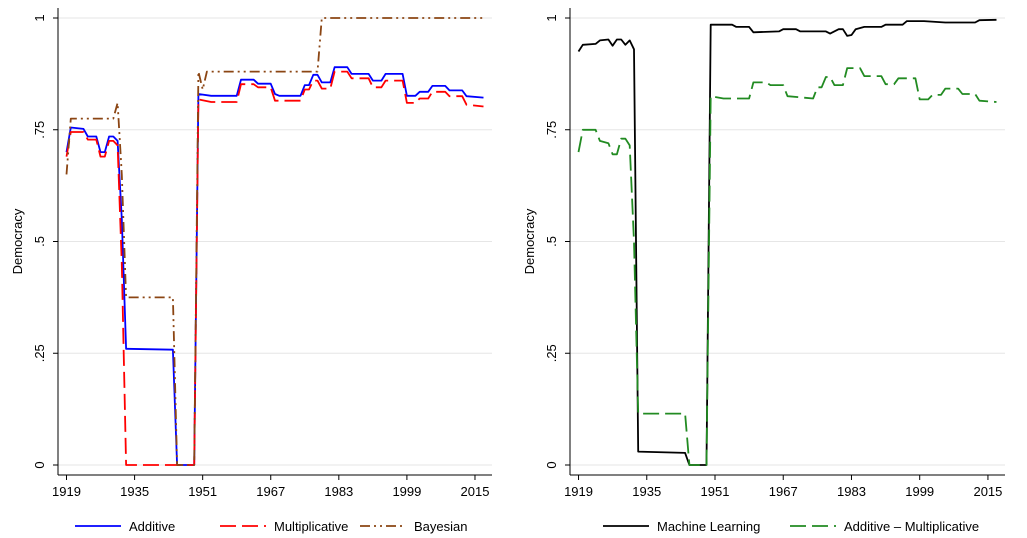 The height and width of the screenshot is (538, 1027). Describe the element at coordinates (708, 526) in the screenshot. I see `legend-label: Machine Learning` at that location.